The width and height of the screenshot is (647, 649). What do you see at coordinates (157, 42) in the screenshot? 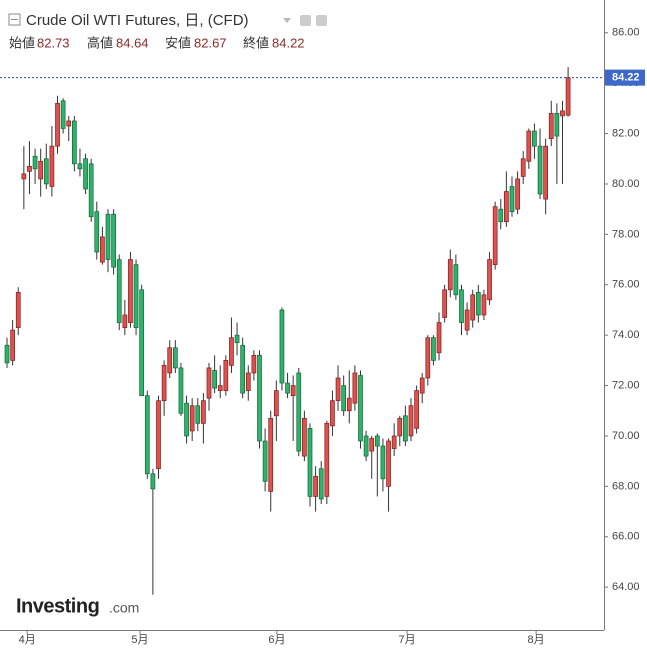
I see `ohlc-legend: 始値 82.73 高値 84.64 安値 82.67 終値 84.22` at bounding box center [157, 42].